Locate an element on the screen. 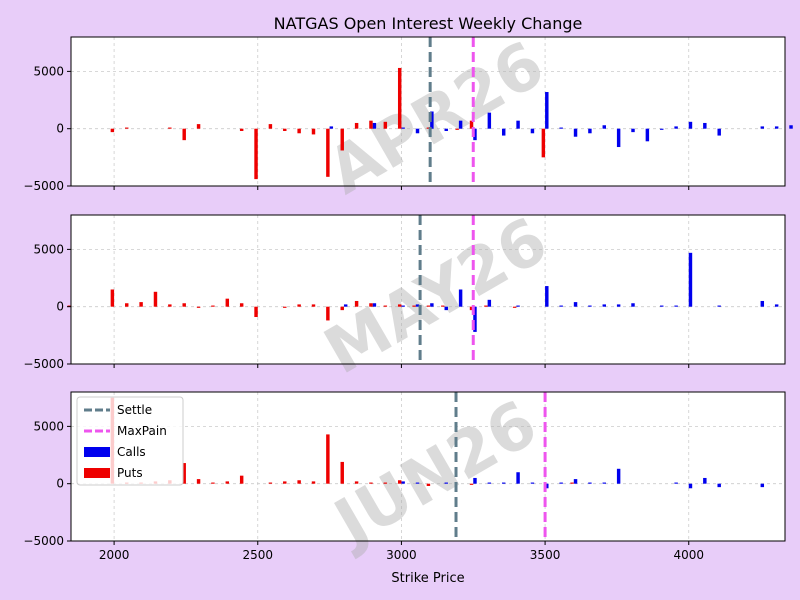 This screenshot has width=800, height=600. legend-label: Settle is located at coordinates (134, 410).